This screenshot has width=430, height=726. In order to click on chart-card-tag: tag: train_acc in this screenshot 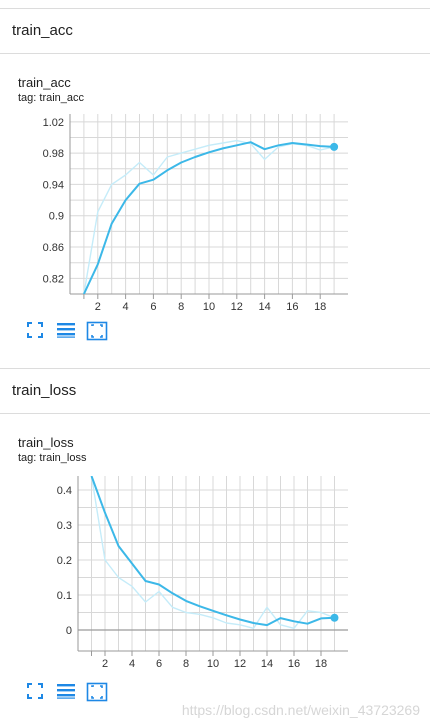, I will do `click(51, 98)`.